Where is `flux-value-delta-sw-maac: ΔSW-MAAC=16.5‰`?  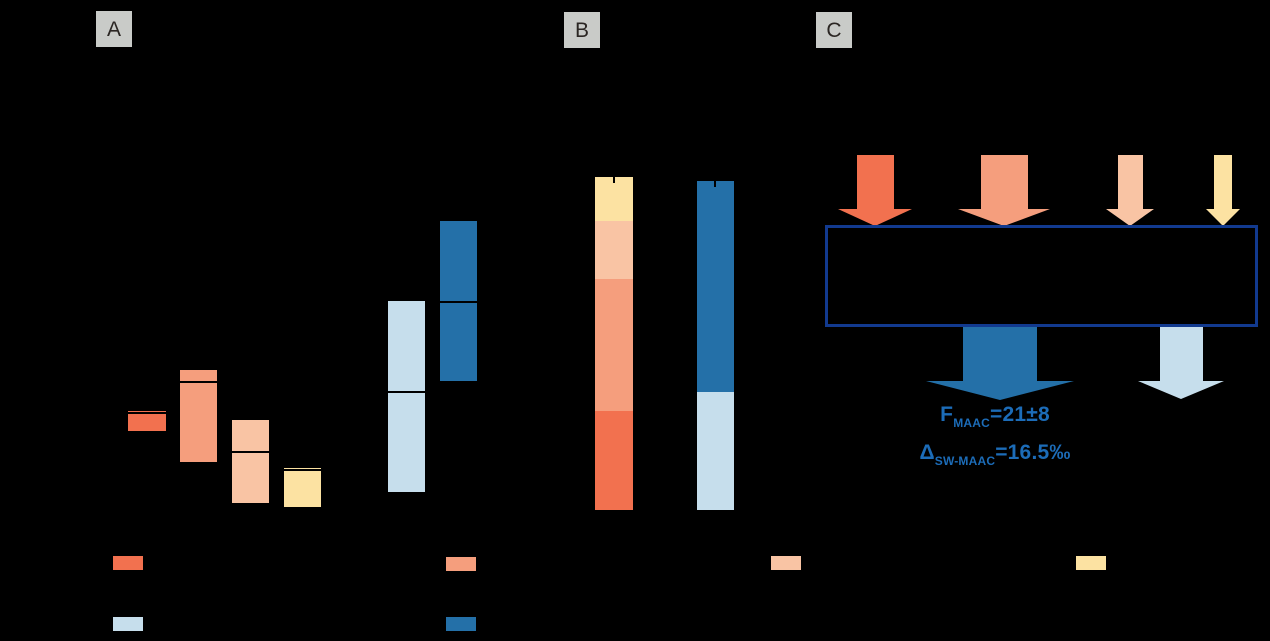 flux-value-delta-sw-maac: ΔSW-MAAC=16.5‰ is located at coordinates (995, 454).